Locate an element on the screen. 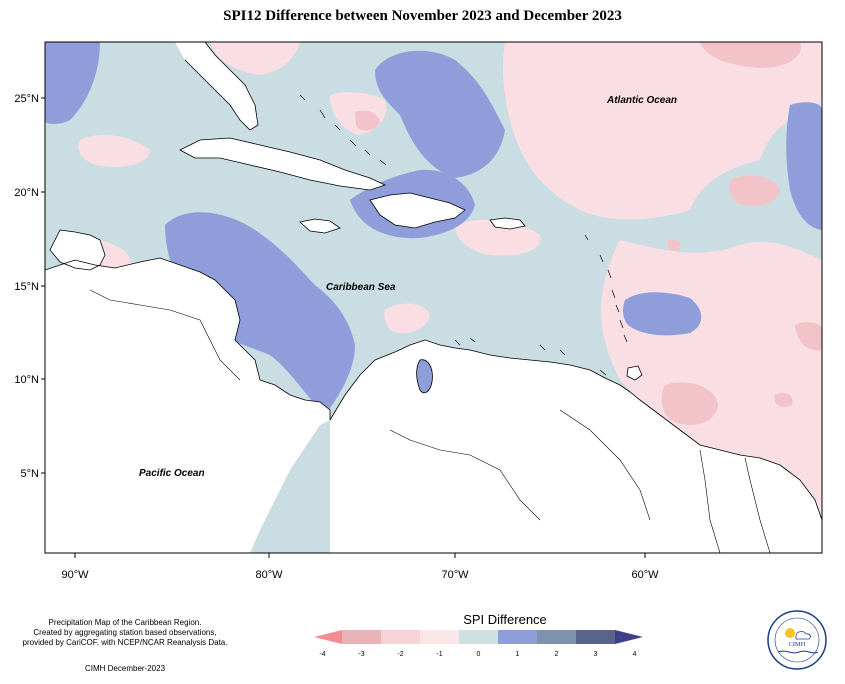 The width and height of the screenshot is (845, 684). anomaly-pink-atlantic-se is located at coordinates (808, 336).